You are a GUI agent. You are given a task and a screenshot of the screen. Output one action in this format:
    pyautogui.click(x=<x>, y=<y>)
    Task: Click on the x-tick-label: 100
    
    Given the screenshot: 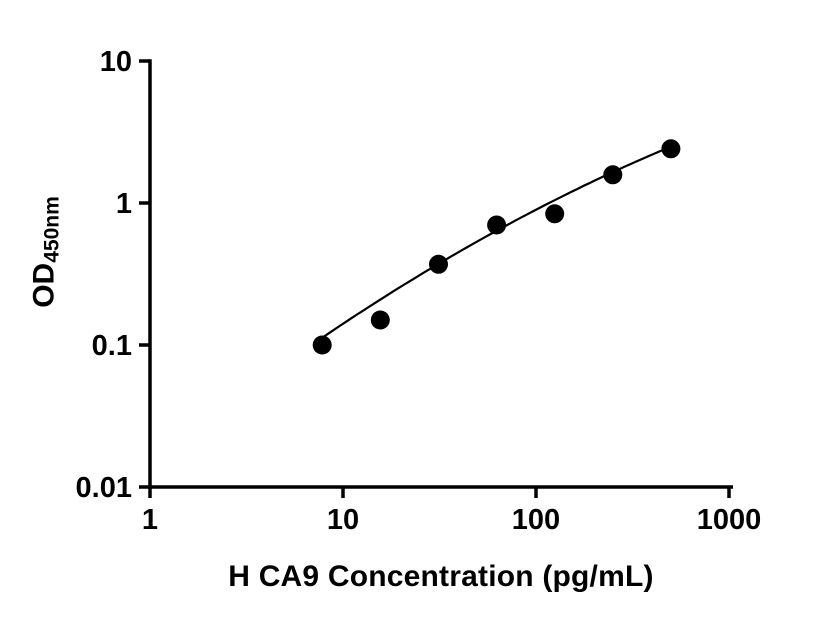 What is the action you would take?
    pyautogui.click(x=536, y=520)
    